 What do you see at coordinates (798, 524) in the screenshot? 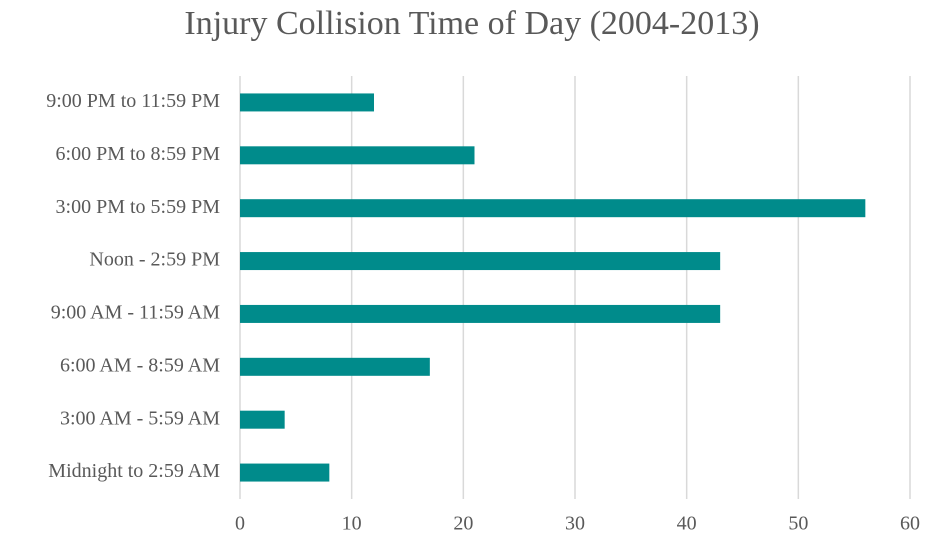
I see `x-tick-label: 50` at bounding box center [798, 524].